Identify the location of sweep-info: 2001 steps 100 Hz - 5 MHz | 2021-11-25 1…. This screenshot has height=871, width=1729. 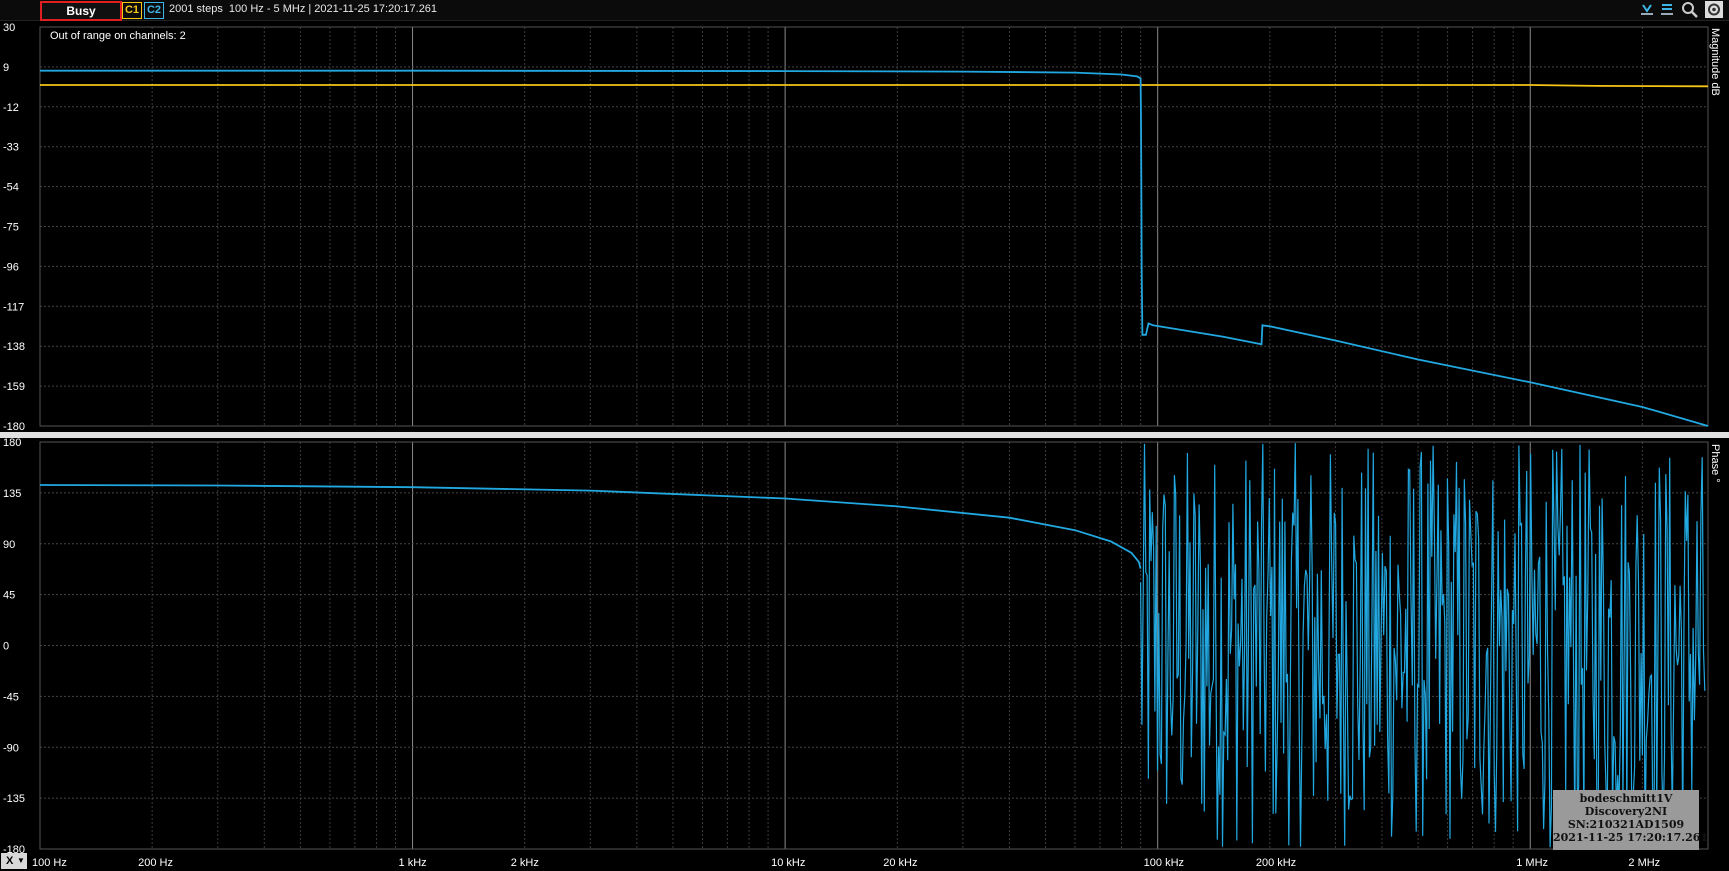
(303, 9).